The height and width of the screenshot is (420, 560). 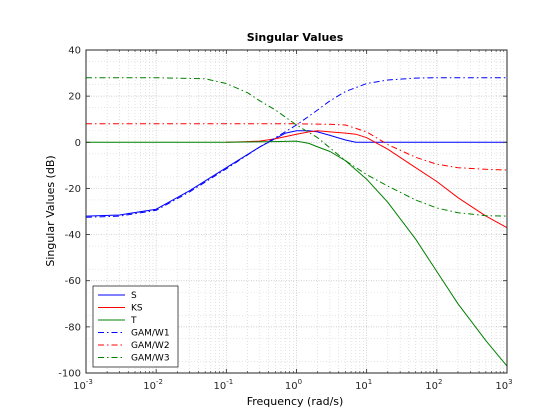 I want to click on y-axis-label: Singular Values (dB), so click(x=50, y=210).